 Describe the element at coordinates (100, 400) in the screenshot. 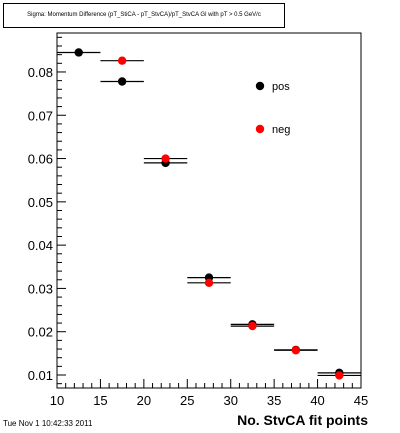

I see `x-tick-label: 15` at that location.